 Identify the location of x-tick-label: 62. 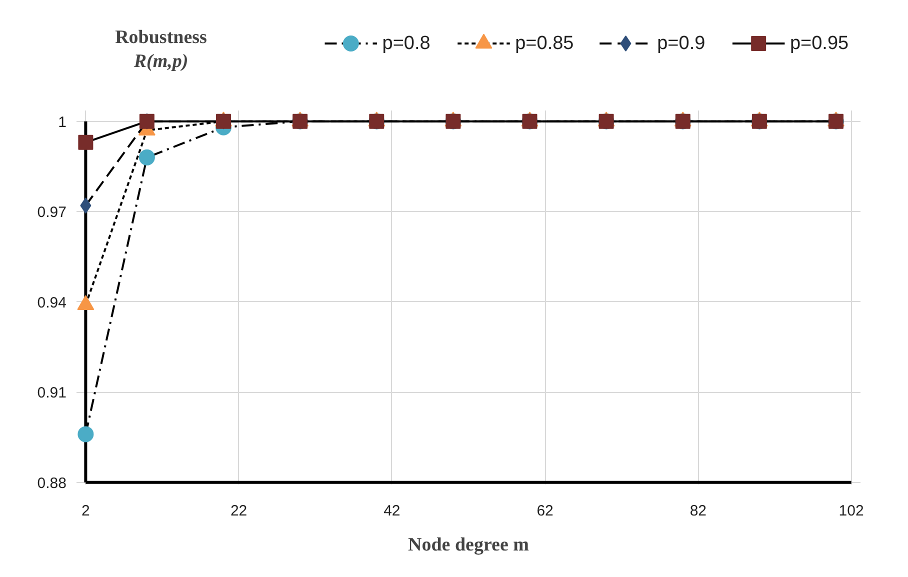
(545, 511).